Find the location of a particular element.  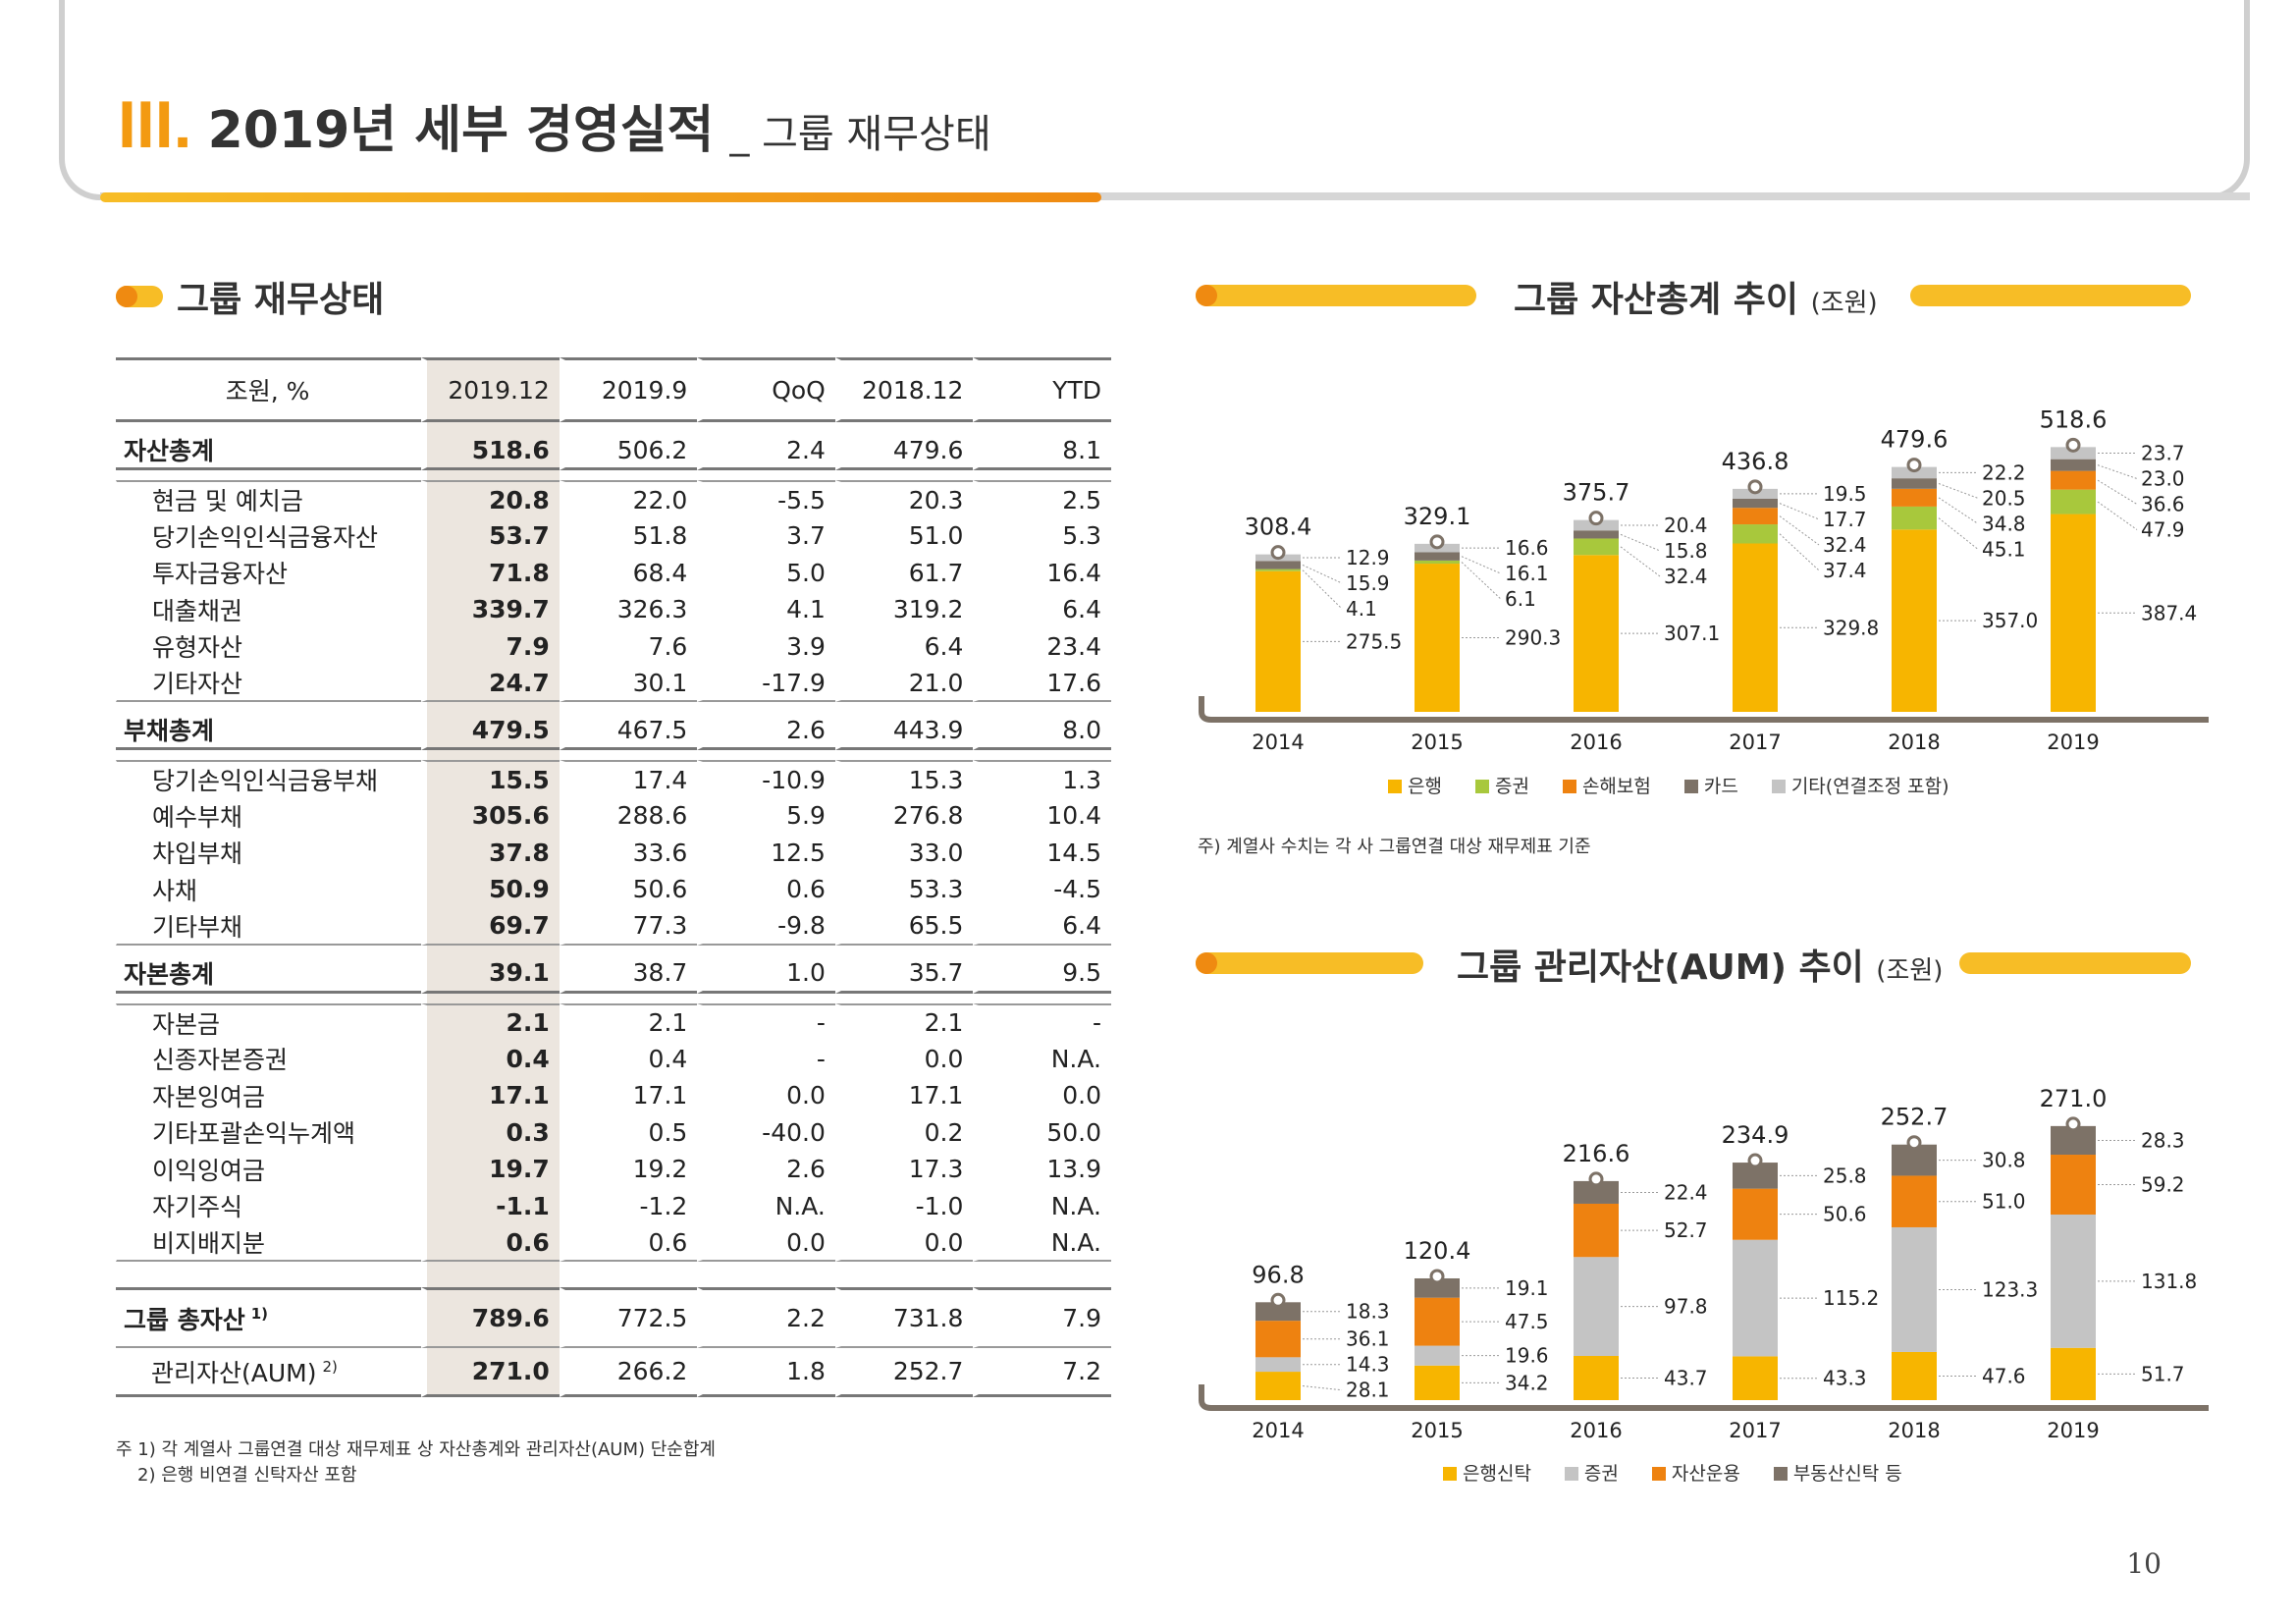

data-label: 290.3 is located at coordinates (1533, 638).